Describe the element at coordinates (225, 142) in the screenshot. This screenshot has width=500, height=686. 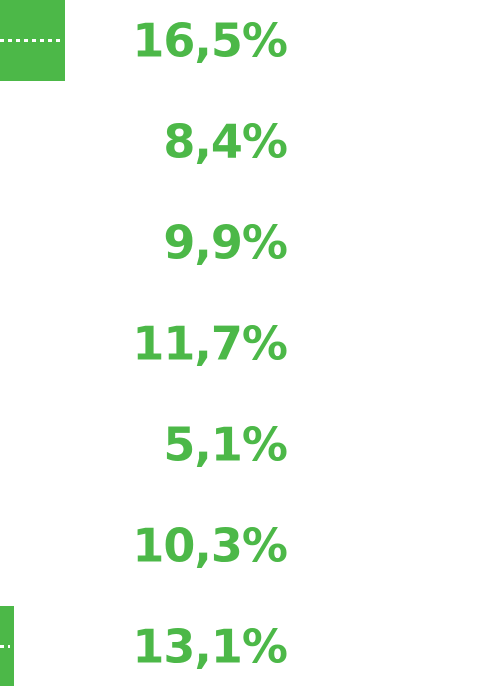
I see `value-label-1: 8,4%` at that location.